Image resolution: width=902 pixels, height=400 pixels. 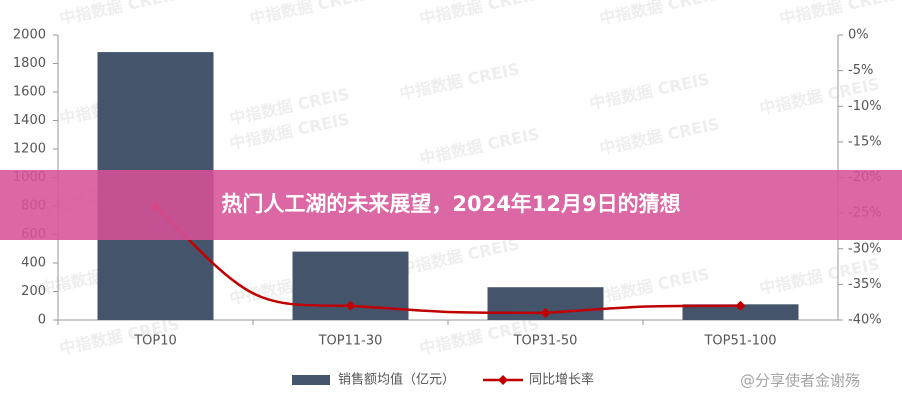 What do you see at coordinates (865, 320) in the screenshot?
I see `y2-tick-label: -40%` at bounding box center [865, 320].